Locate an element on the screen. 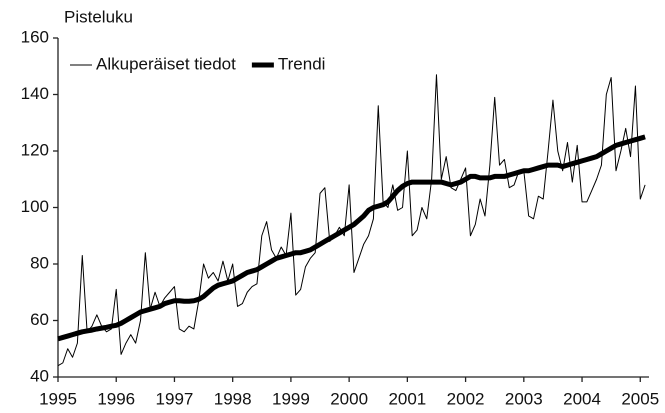  x-tick-label: 2002 is located at coordinates (466, 398).